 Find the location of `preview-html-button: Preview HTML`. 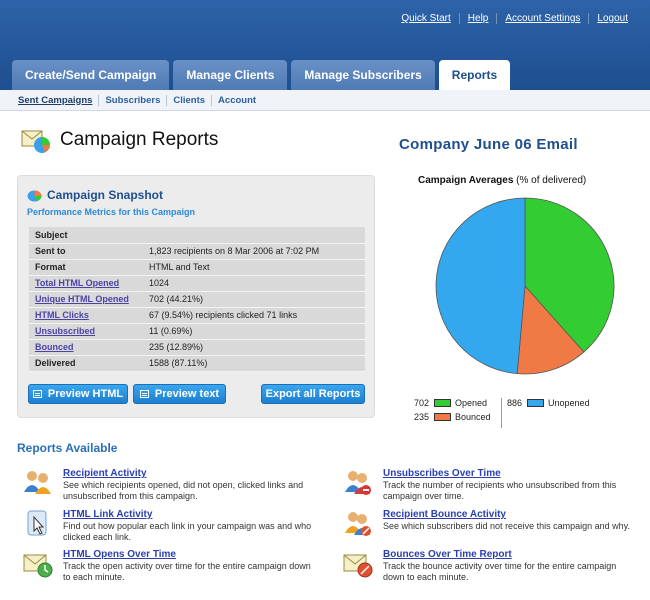

preview-html-button: Preview HTML is located at coordinates (78, 394).